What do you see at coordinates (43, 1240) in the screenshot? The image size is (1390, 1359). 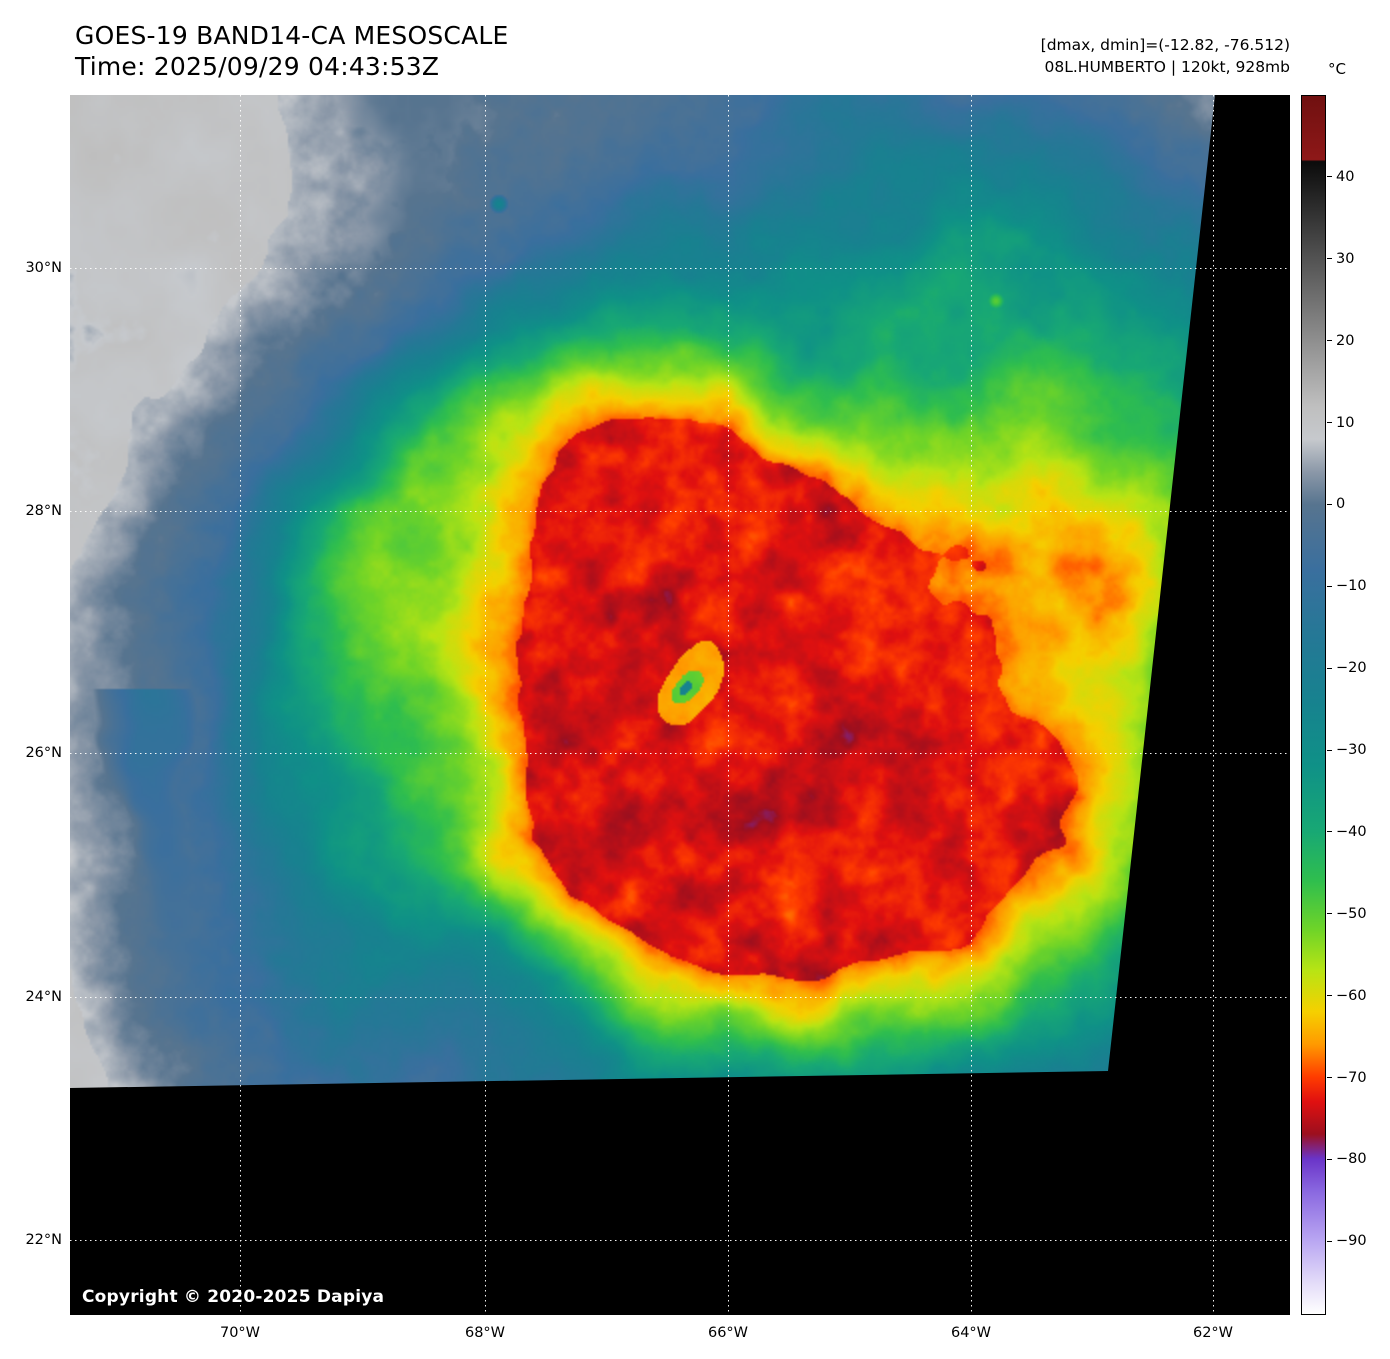 I see `lat-label: 22°N` at bounding box center [43, 1240].